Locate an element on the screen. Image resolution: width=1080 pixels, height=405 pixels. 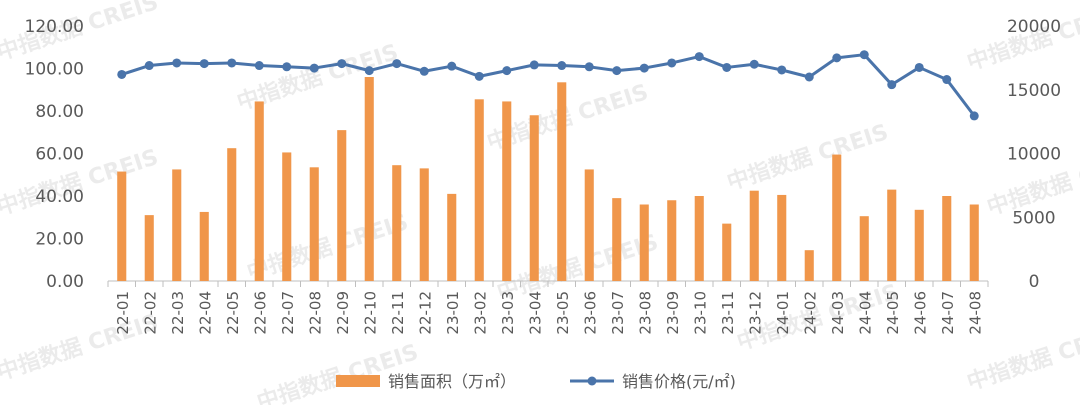
x-tick-label: 22-03 is located at coordinates (178, 313).